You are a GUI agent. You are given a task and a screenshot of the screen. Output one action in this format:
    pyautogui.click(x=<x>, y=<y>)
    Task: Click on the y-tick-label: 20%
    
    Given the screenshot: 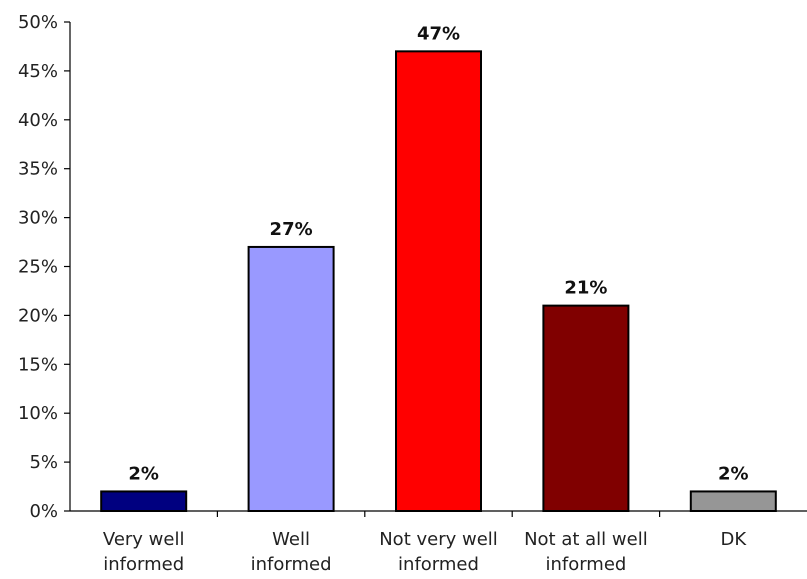 What is the action you would take?
    pyautogui.click(x=38, y=315)
    